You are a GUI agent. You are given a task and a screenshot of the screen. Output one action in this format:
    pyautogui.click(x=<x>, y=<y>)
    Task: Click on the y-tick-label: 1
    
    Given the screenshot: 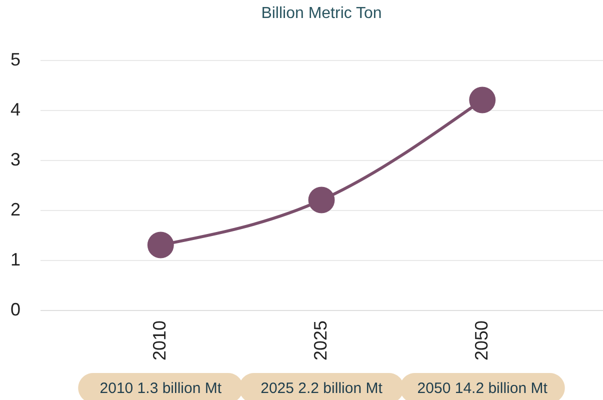 What is the action you would take?
    pyautogui.click(x=15, y=260)
    